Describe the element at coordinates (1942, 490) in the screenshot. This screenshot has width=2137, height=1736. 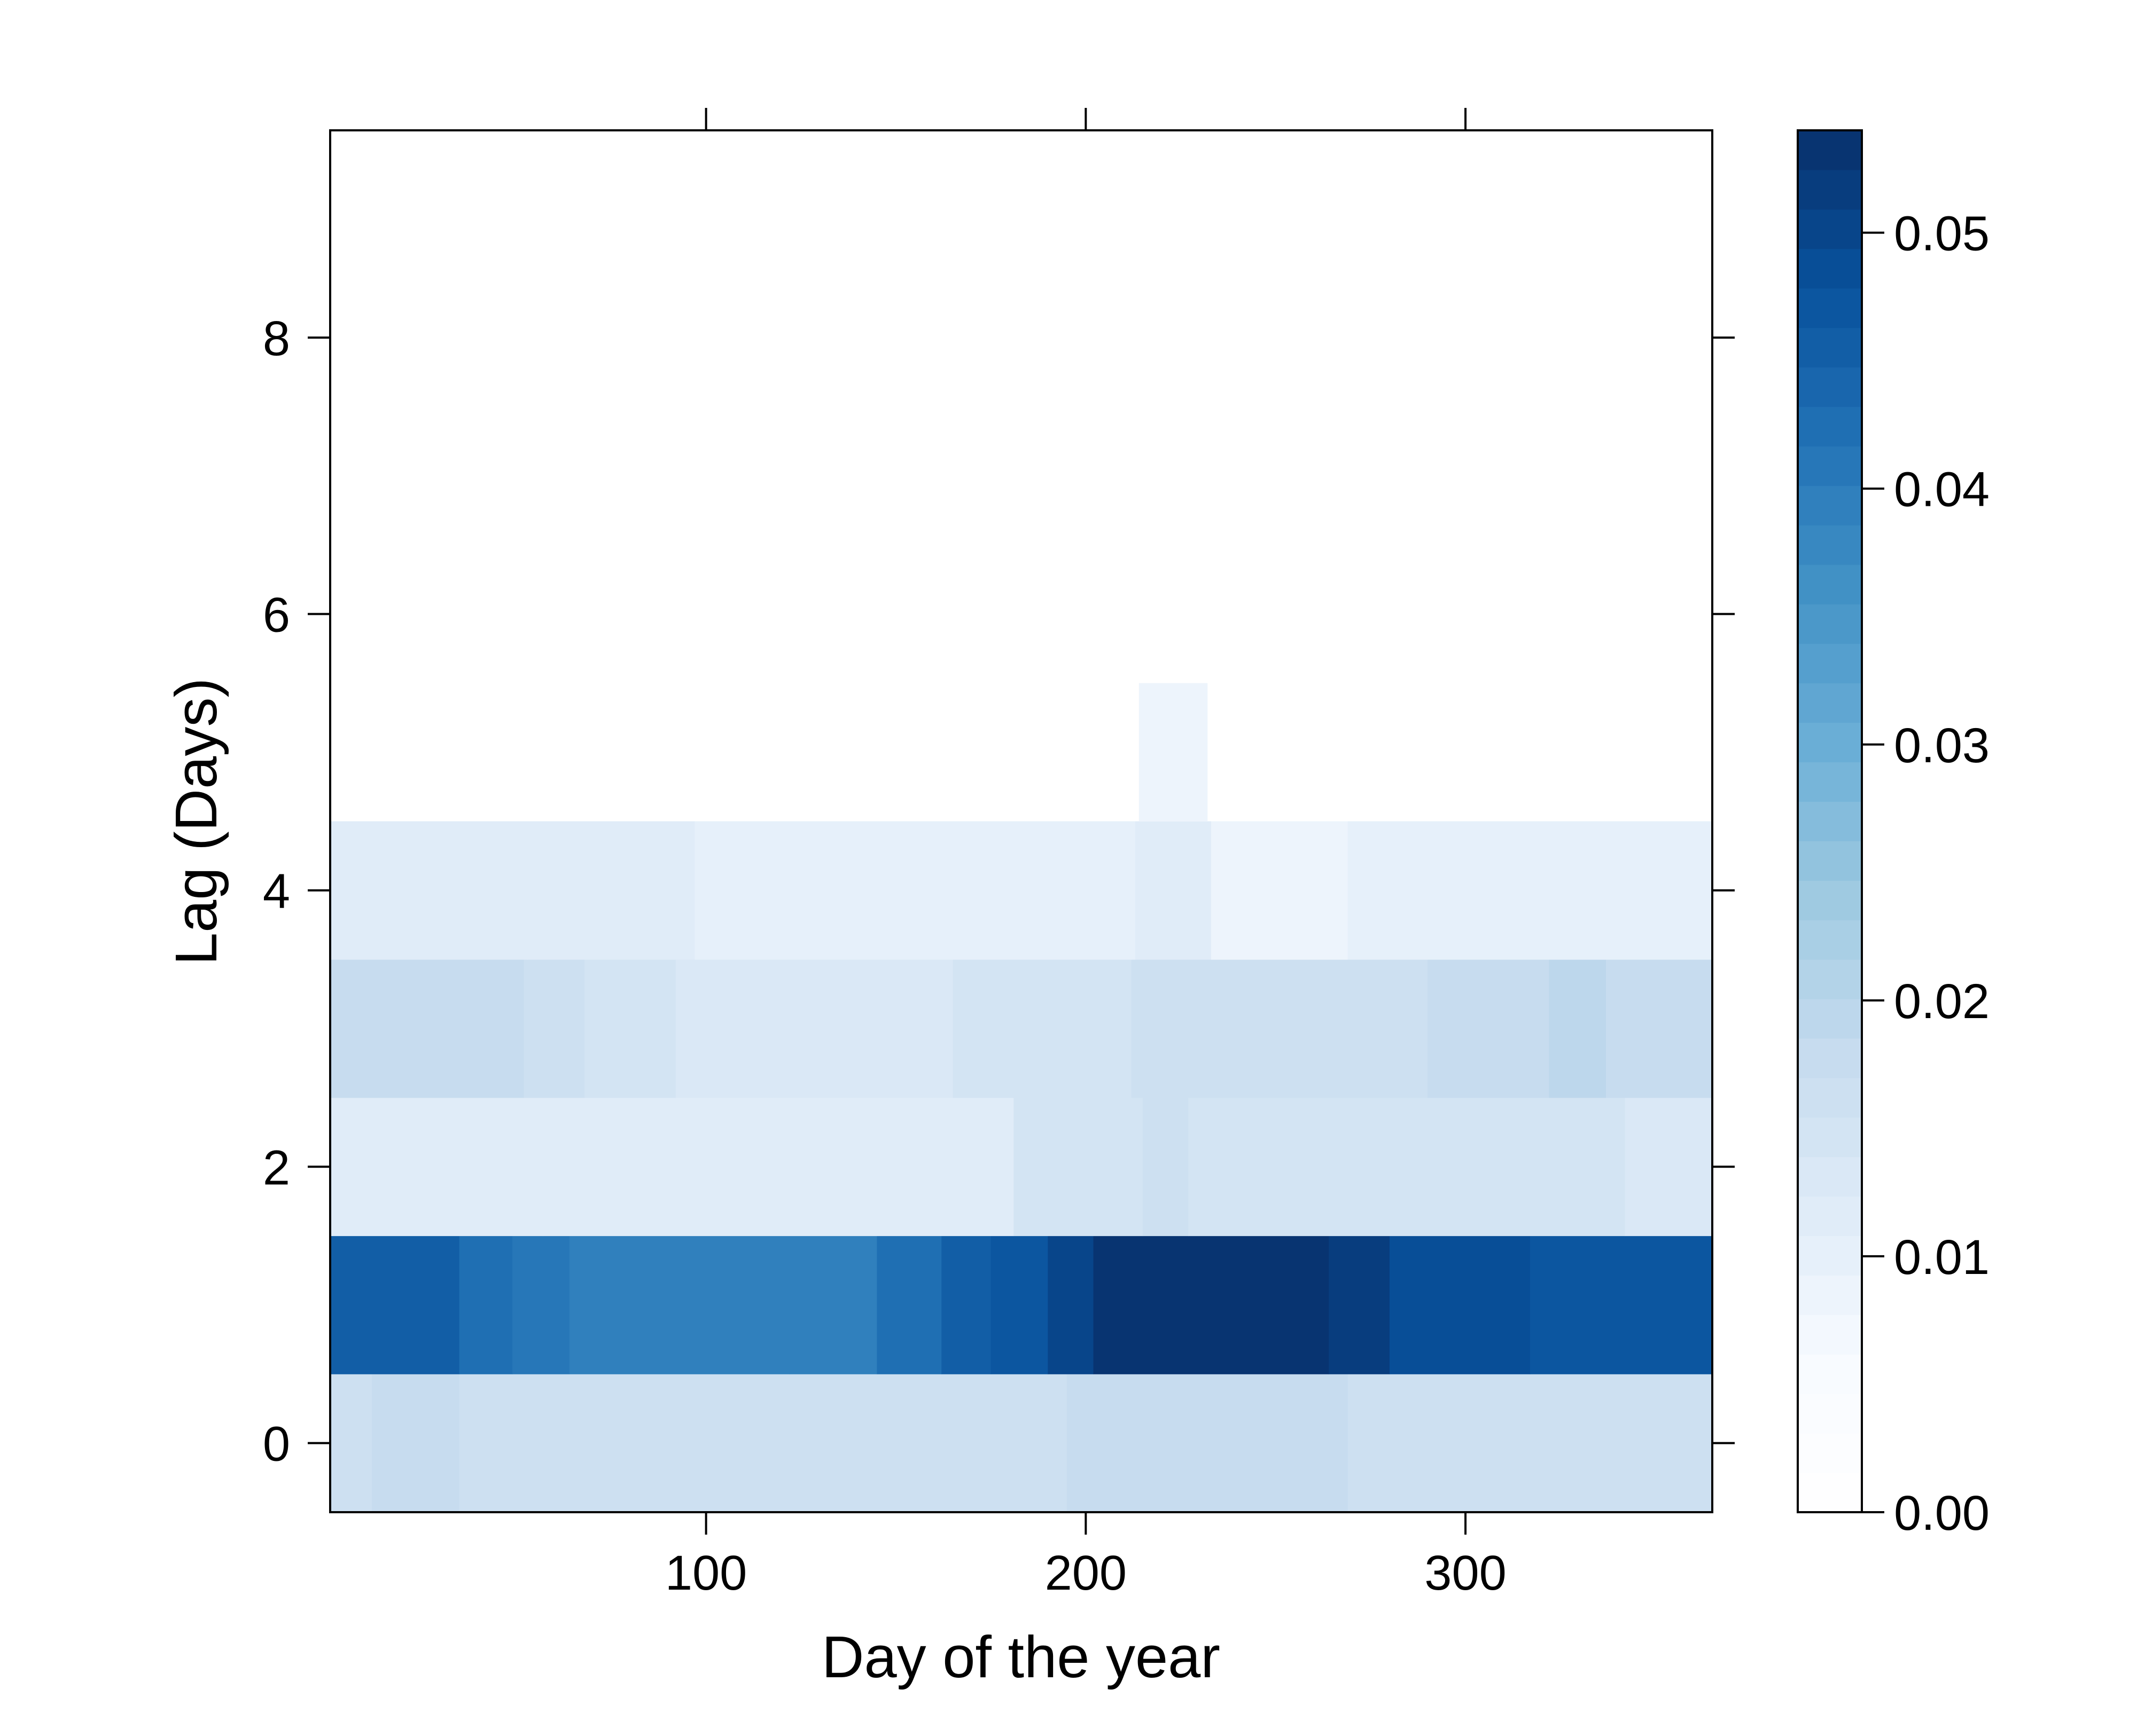
I see `colorbar-tick-label: 0.04` at that location.